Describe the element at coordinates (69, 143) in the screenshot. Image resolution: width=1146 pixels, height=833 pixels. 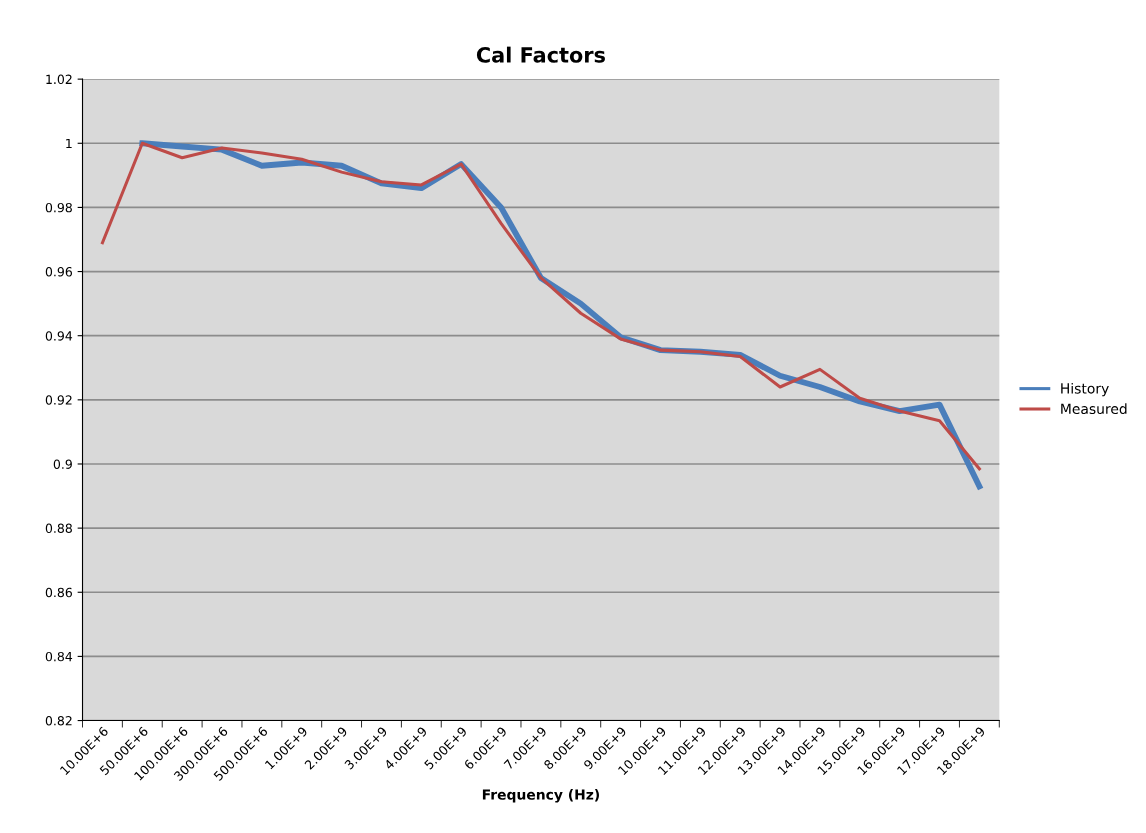
I see `y-tick-label: 1` at that location.